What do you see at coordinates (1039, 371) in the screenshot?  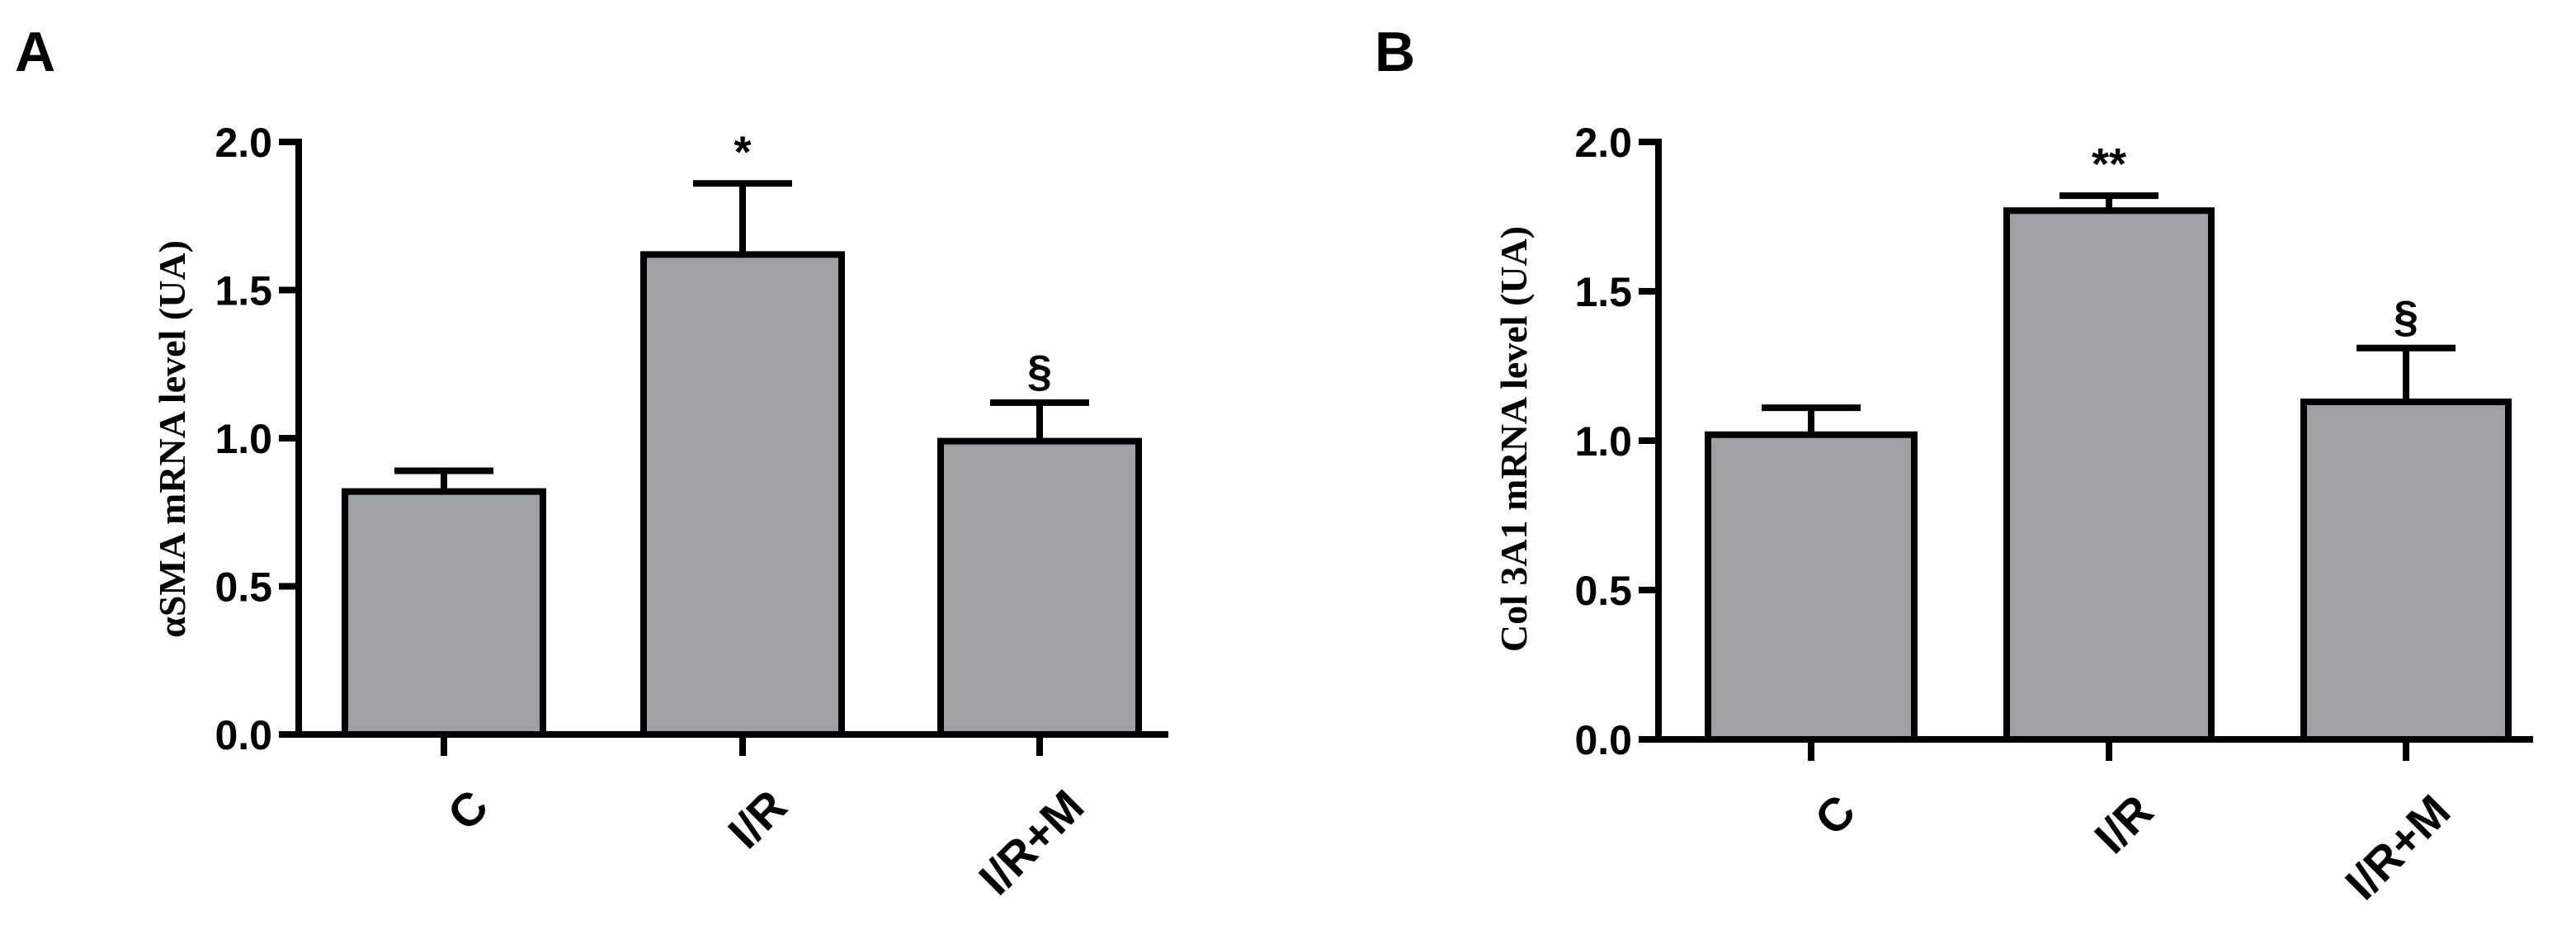 I see `panel-a-significance-marker-3: §` at bounding box center [1039, 371].